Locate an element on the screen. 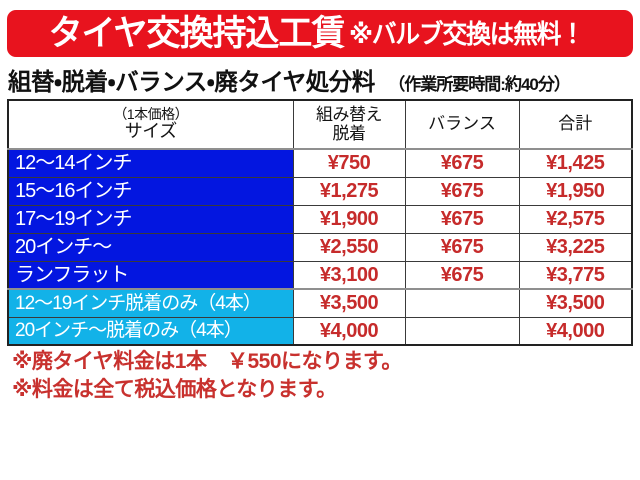 This screenshot has width=640, height=480. cell-swap: ¥750 is located at coordinates (349, 163).